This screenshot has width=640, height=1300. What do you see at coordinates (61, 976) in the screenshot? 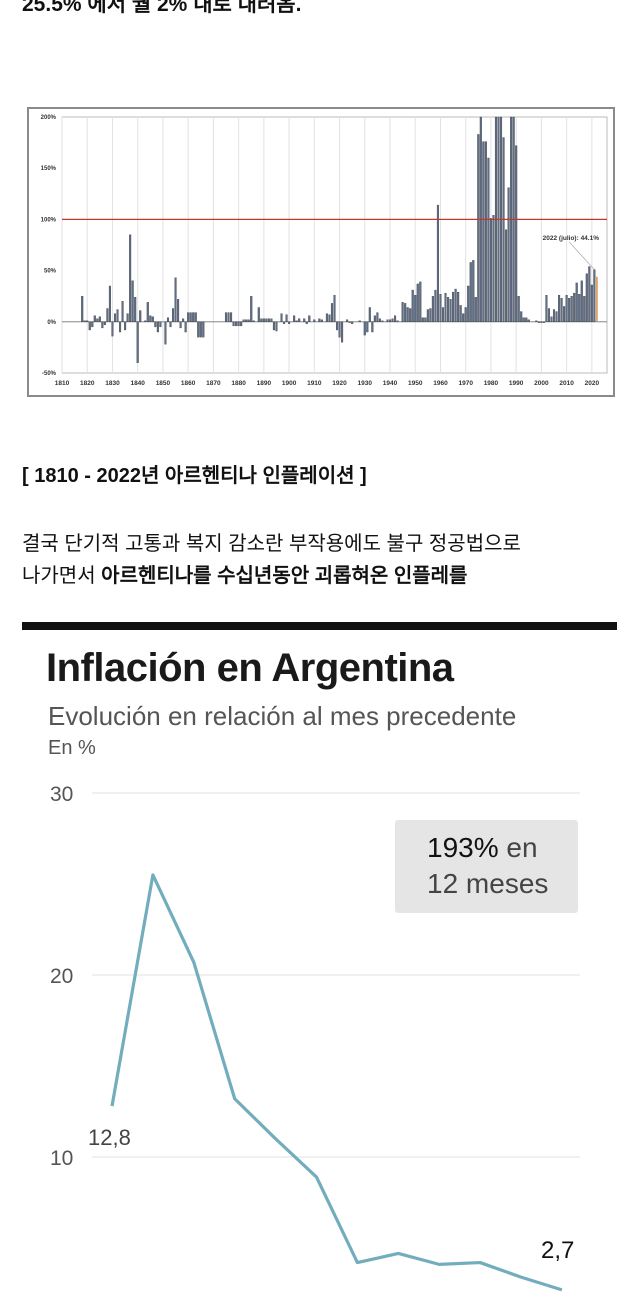
I see `y-tick-label: 20` at bounding box center [61, 976].